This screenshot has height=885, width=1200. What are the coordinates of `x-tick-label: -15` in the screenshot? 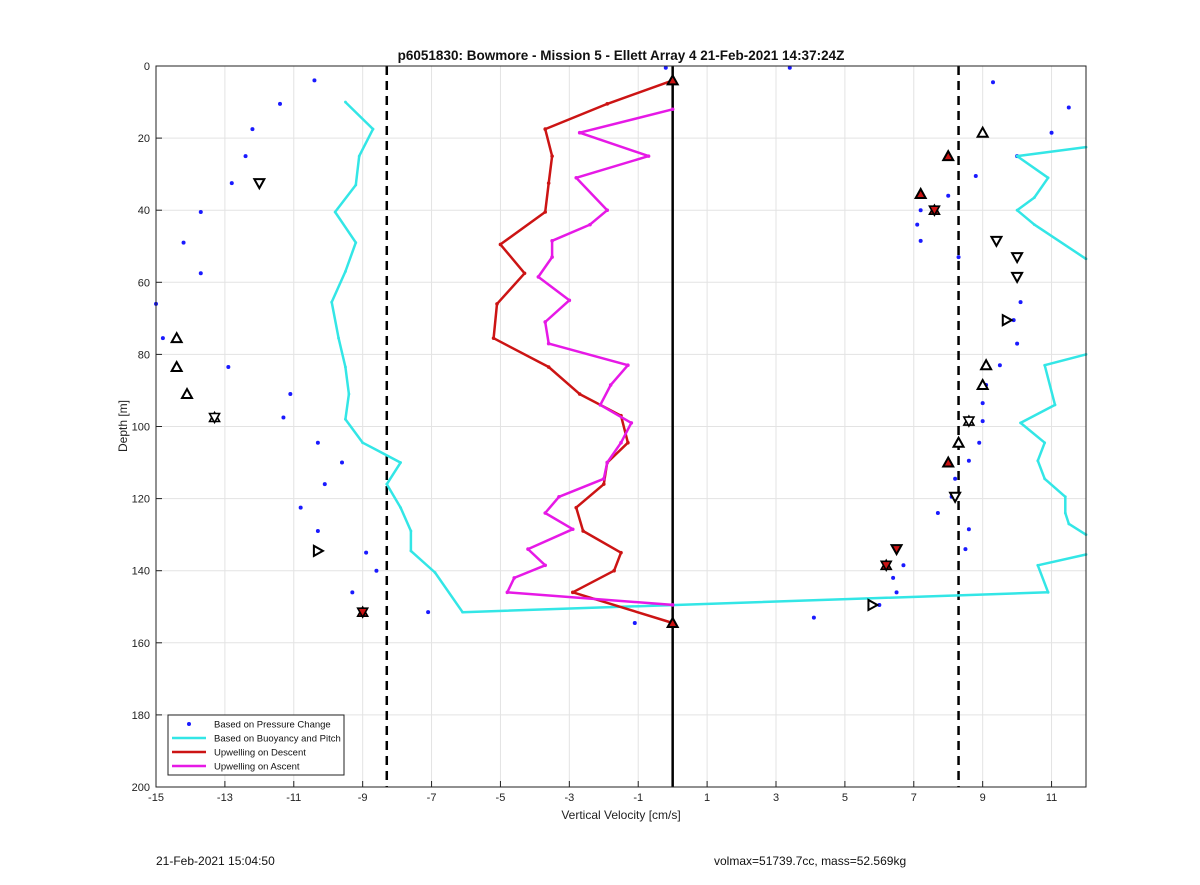 It's located at (156, 798).